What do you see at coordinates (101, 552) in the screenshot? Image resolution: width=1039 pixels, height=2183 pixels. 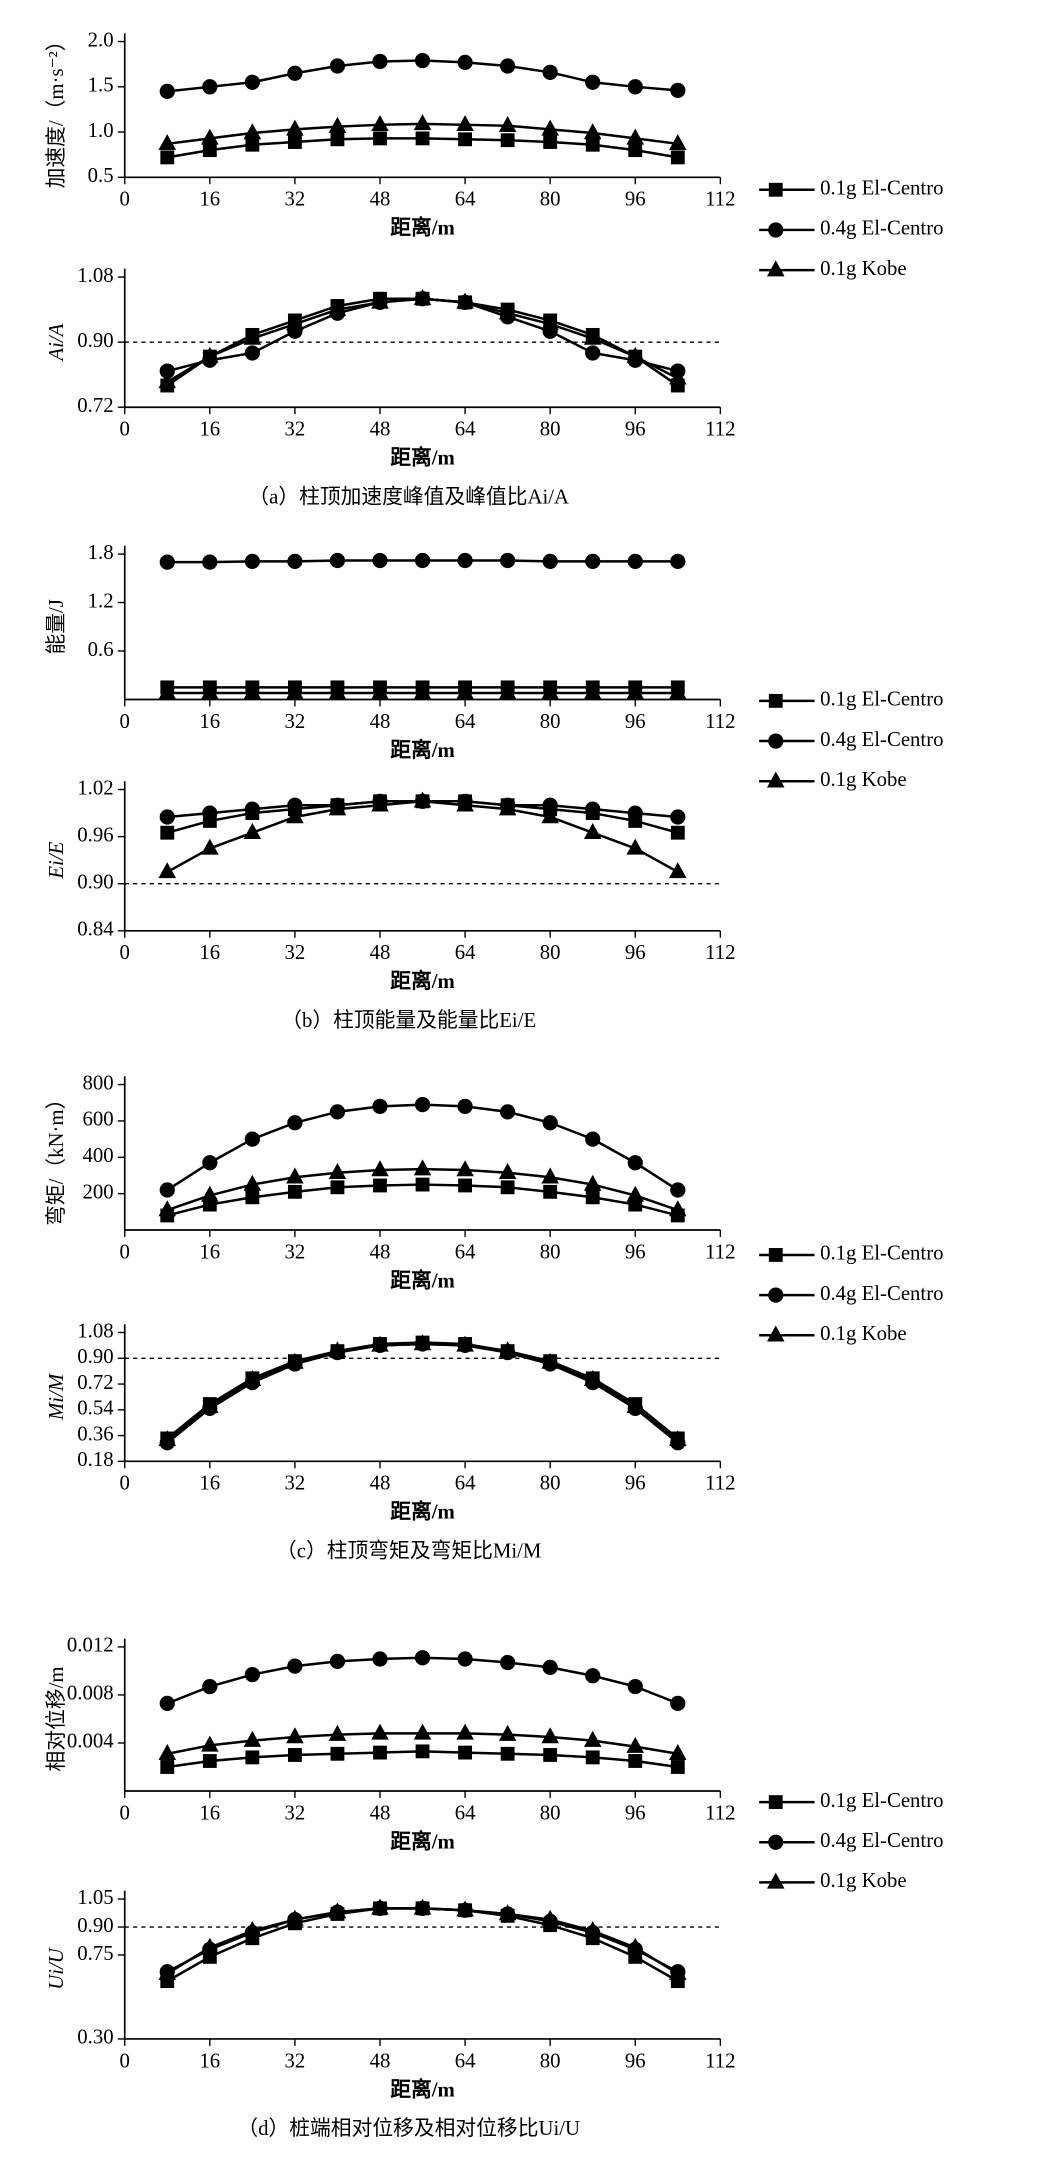 I see `y-tick-label: 1.8` at bounding box center [101, 552].